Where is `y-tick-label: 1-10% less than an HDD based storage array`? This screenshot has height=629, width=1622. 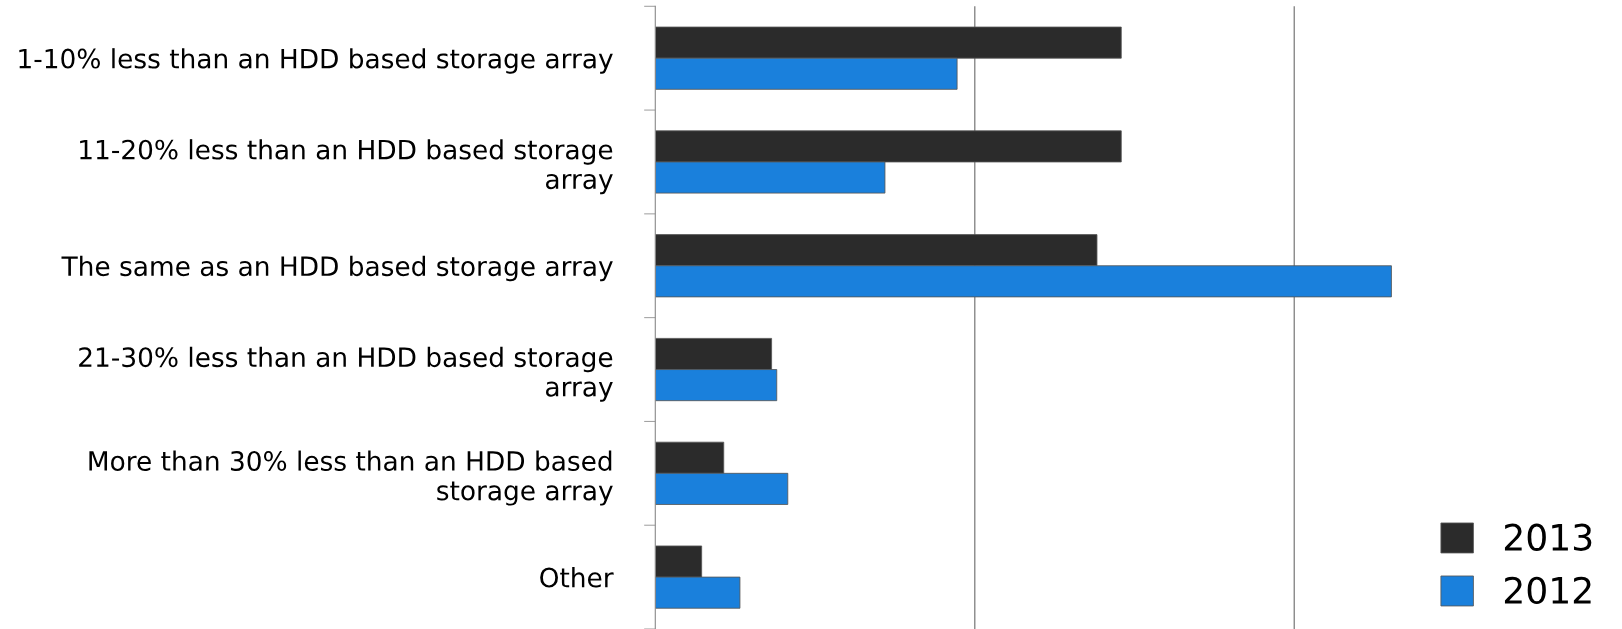
y-tick-label: 1-10% less than an HDD based storage array is located at coordinates (316, 61).